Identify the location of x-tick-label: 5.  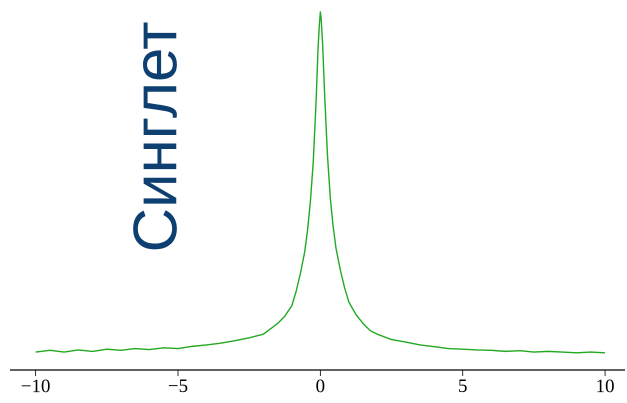
(463, 386).